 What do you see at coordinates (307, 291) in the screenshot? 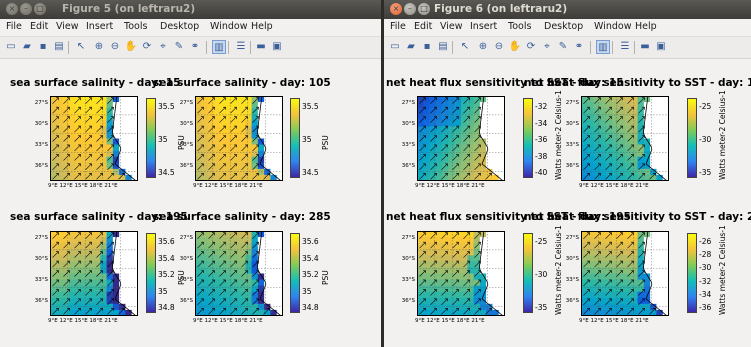
I see `colorbar-tick-label: 35` at bounding box center [307, 291].